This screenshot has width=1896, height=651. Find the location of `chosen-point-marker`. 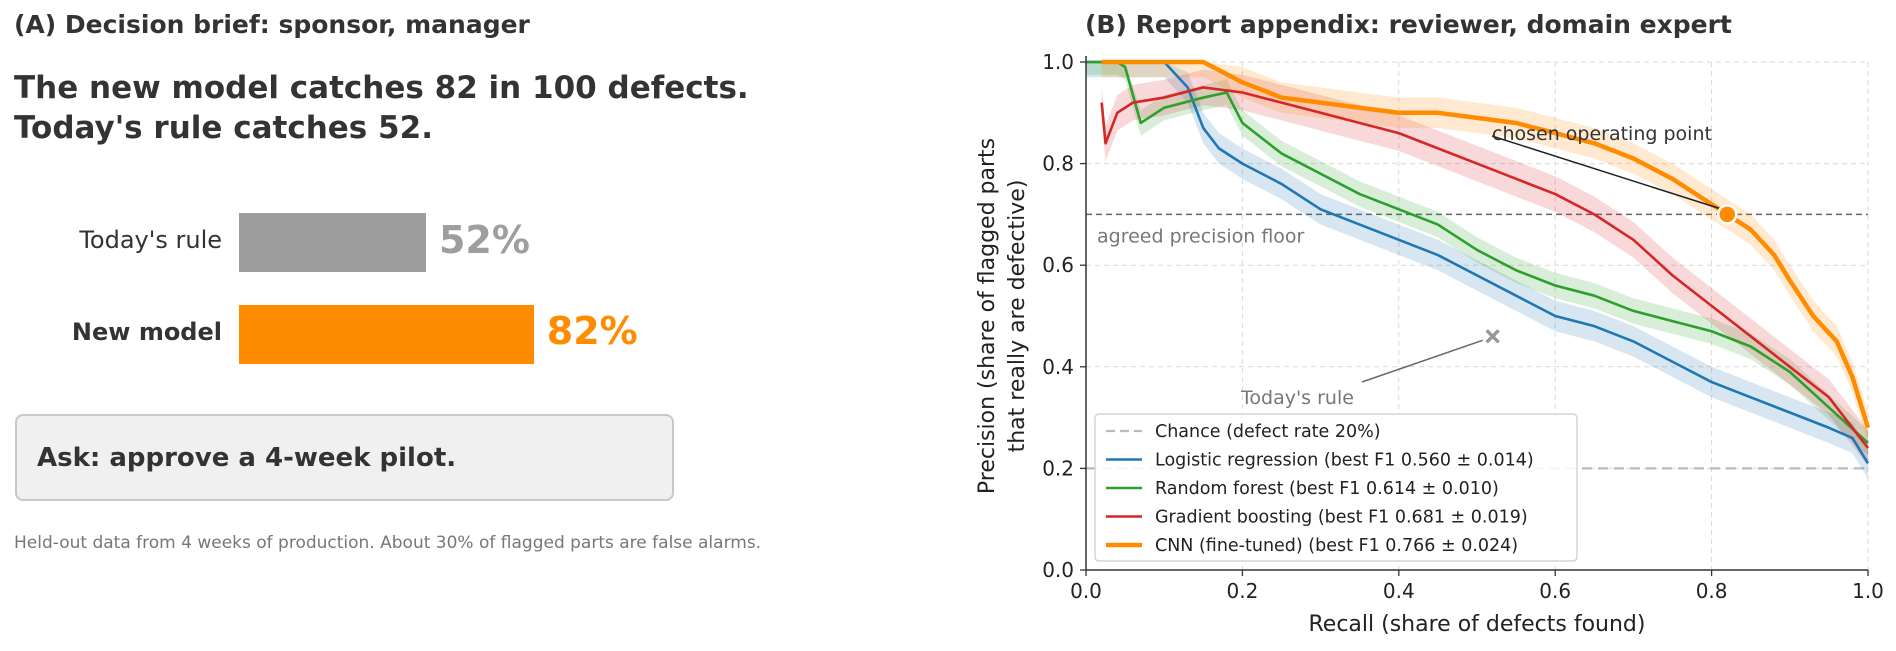

chosen-point-marker is located at coordinates (1727, 214).